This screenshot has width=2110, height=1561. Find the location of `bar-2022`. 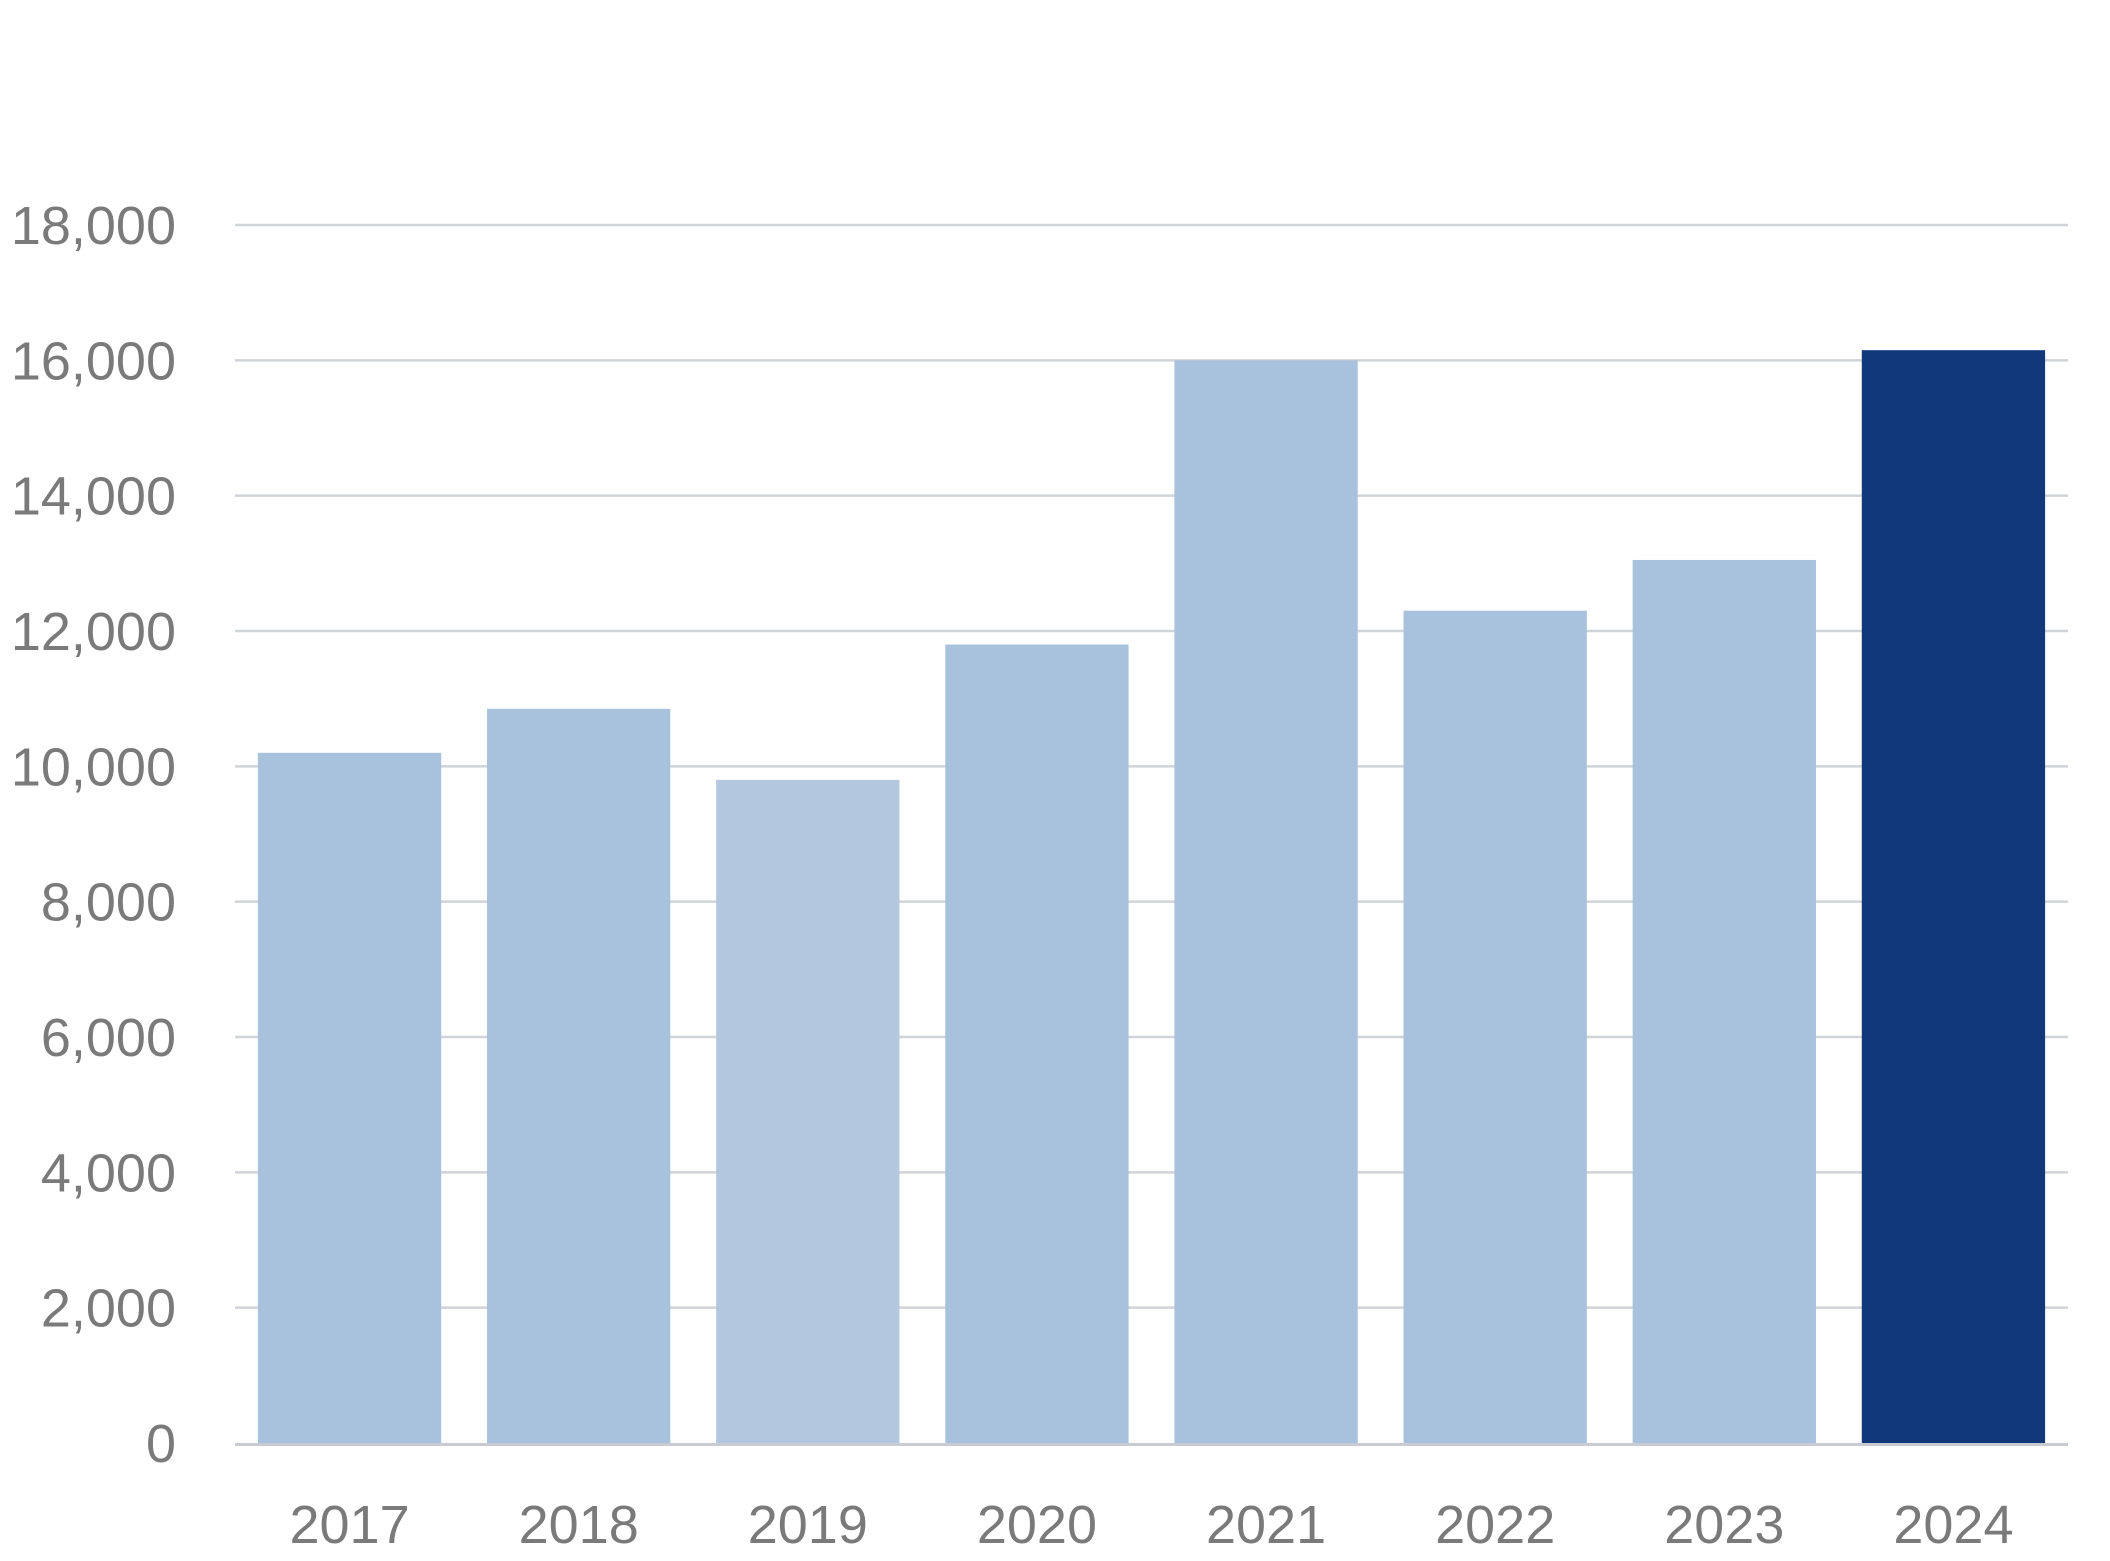

bar-2022 is located at coordinates (1495, 1026).